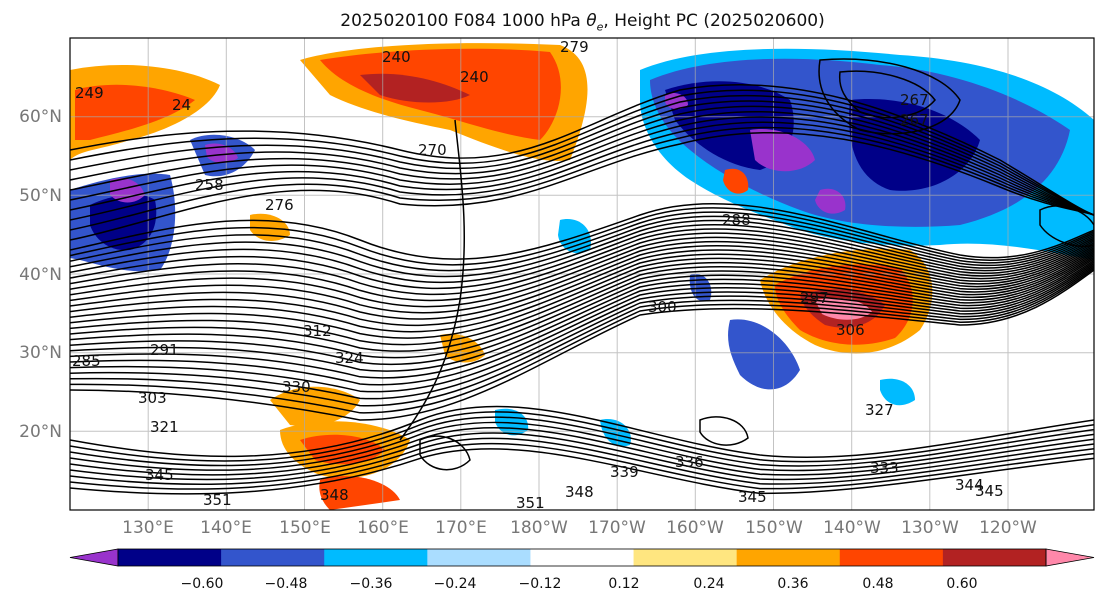  I want to click on contour-label: 279, so click(574, 47).